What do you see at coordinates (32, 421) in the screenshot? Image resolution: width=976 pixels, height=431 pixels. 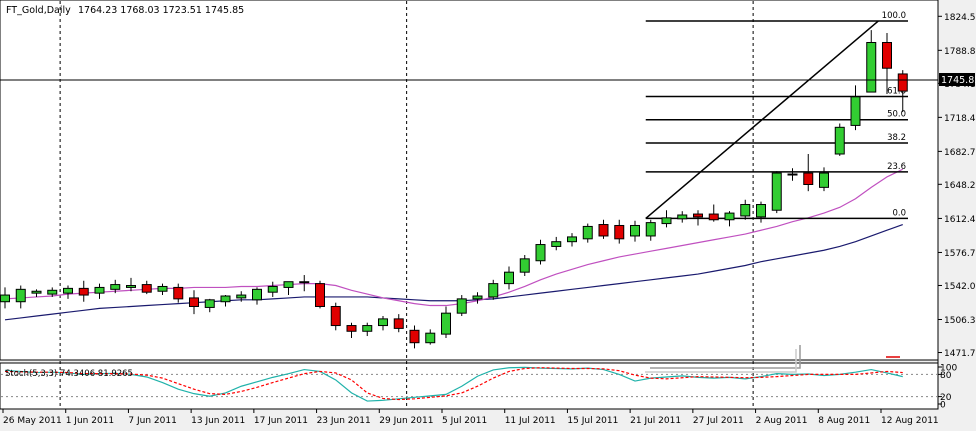 I see `time-tick-label: 26 May 2011` at bounding box center [32, 421].